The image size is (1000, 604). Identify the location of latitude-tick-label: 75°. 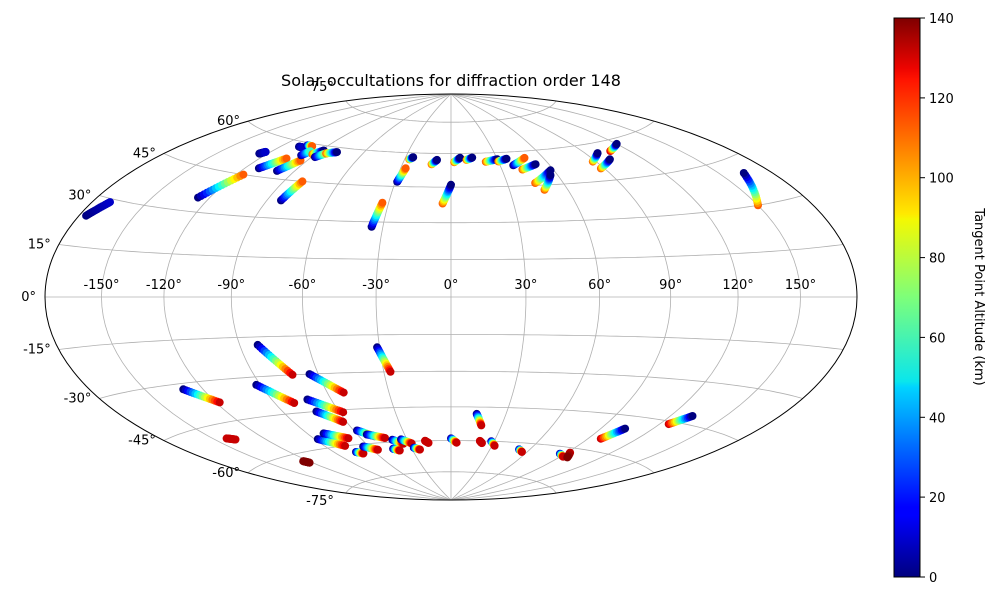
(322, 87).